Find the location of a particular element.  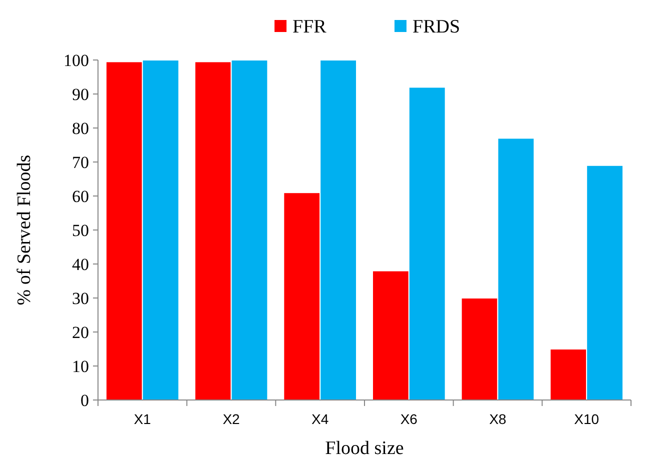

x-tick-label: X2 is located at coordinates (231, 419).